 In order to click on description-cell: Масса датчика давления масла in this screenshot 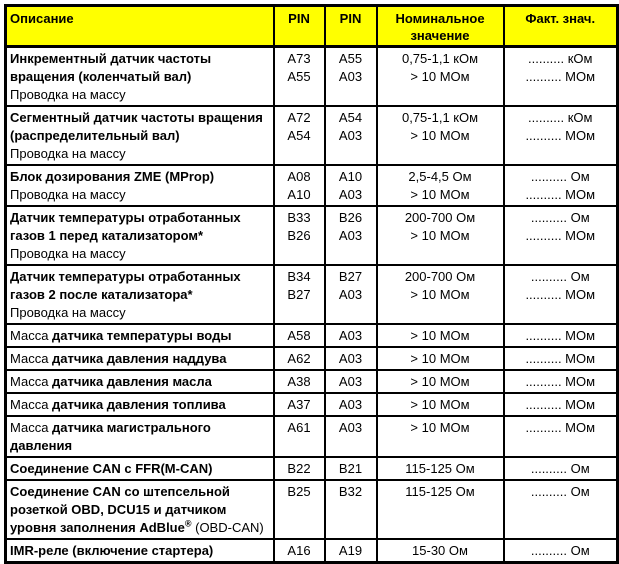, I will do `click(139, 381)`.